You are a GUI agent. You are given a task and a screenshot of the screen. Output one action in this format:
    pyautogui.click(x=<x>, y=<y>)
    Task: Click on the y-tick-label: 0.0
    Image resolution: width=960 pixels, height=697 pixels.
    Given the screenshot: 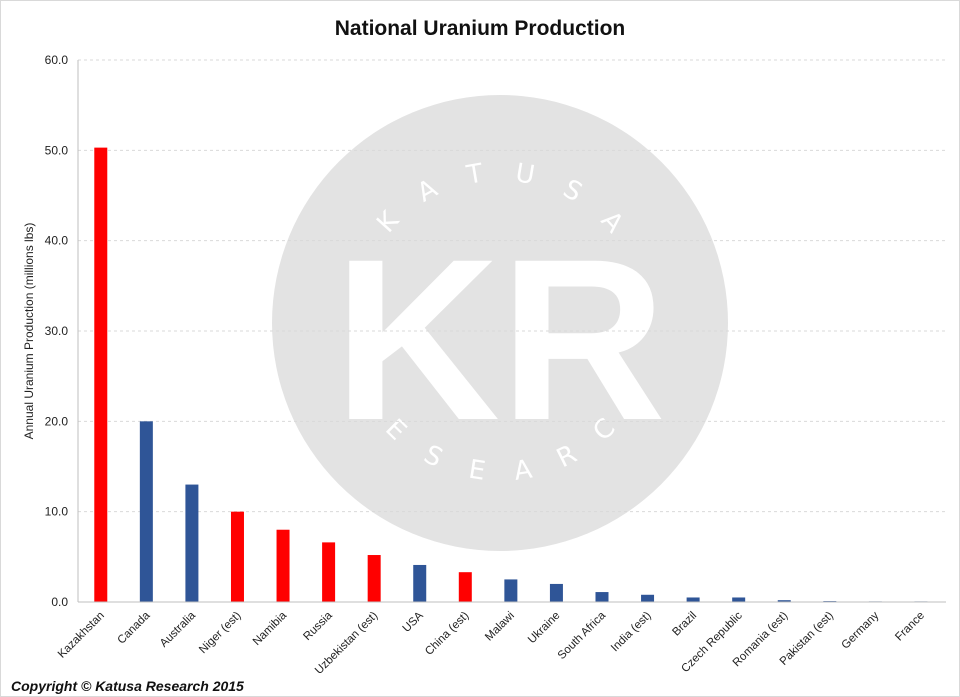 What is the action you would take?
    pyautogui.click(x=59, y=602)
    